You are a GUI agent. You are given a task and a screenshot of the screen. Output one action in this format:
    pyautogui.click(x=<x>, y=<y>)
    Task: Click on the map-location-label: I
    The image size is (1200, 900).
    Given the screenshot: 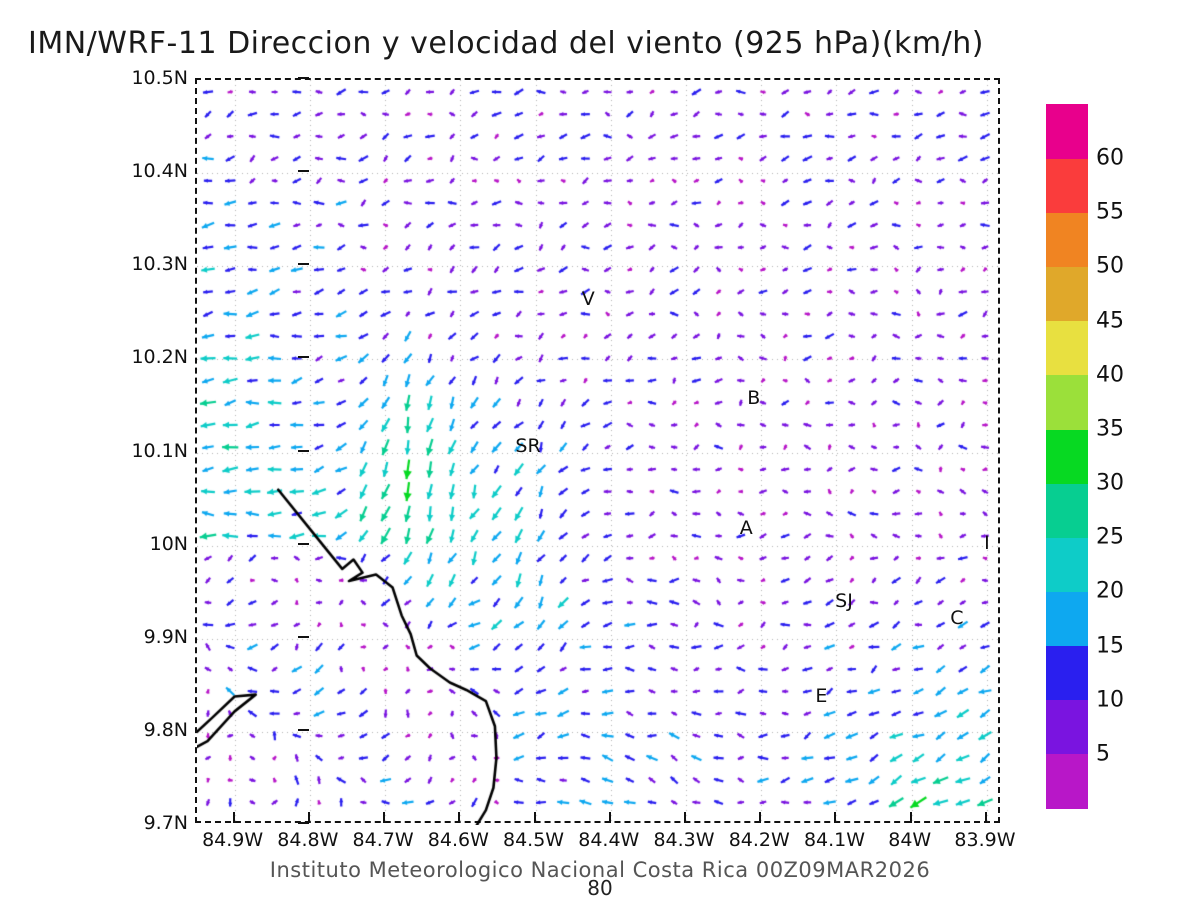 What is the action you would take?
    pyautogui.click(x=987, y=542)
    